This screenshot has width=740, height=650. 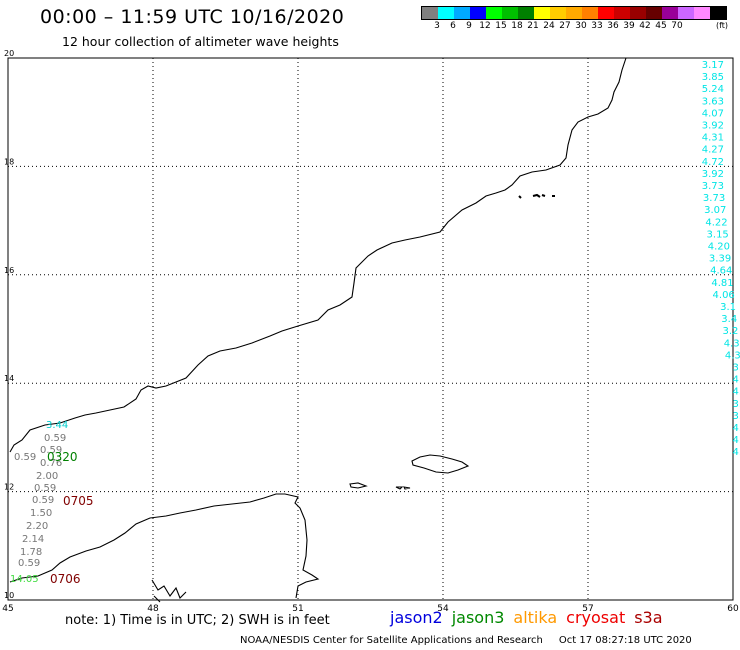 What do you see at coordinates (31, 552) in the screenshot?
I see `swh-value: 1.78` at bounding box center [31, 552].